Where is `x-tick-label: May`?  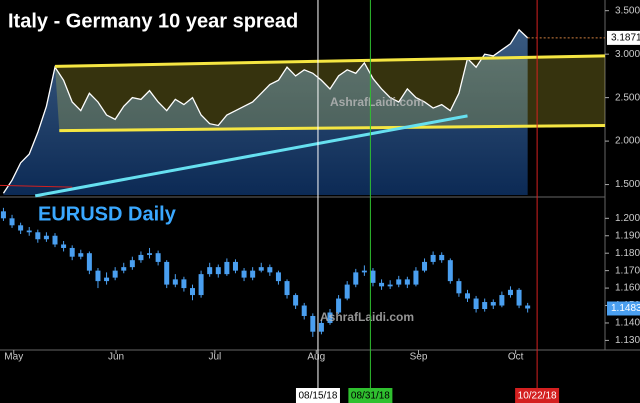
x-tick-label: May is located at coordinates (13, 357).